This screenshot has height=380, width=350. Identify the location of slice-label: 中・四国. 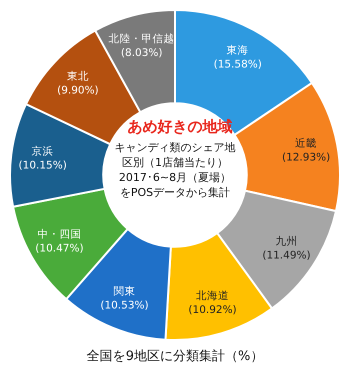
(59, 234).